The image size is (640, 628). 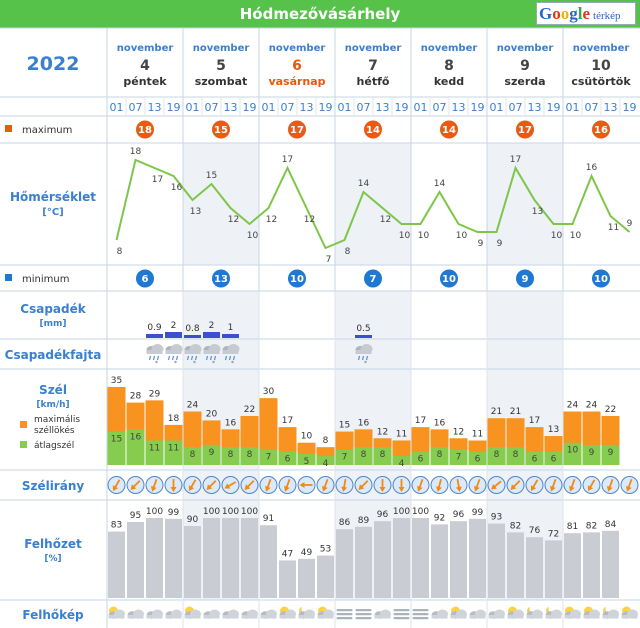 I want to click on gust-legend-label: maximális, so click(x=57, y=420).